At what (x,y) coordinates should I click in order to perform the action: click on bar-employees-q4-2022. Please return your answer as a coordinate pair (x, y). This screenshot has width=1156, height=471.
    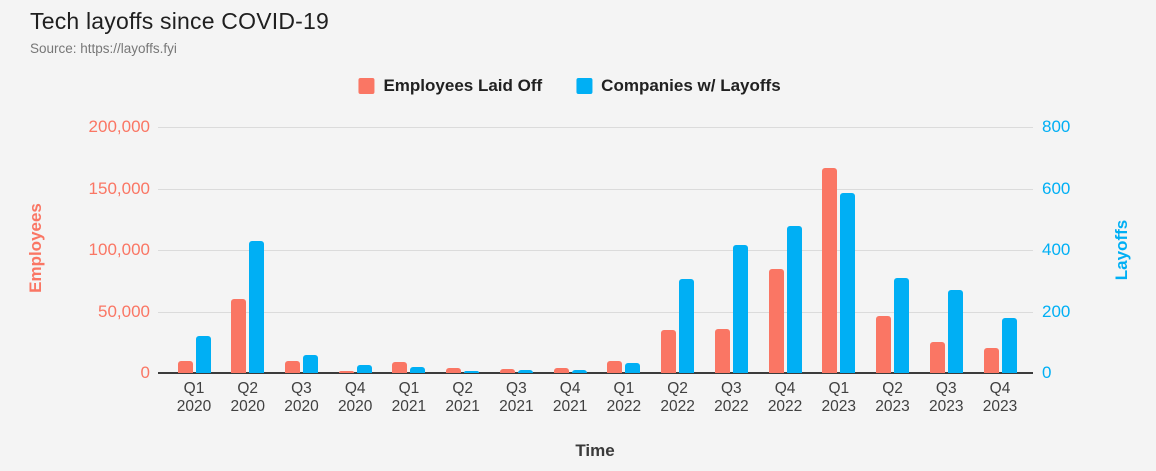
    Looking at the image, I should click on (776, 321).